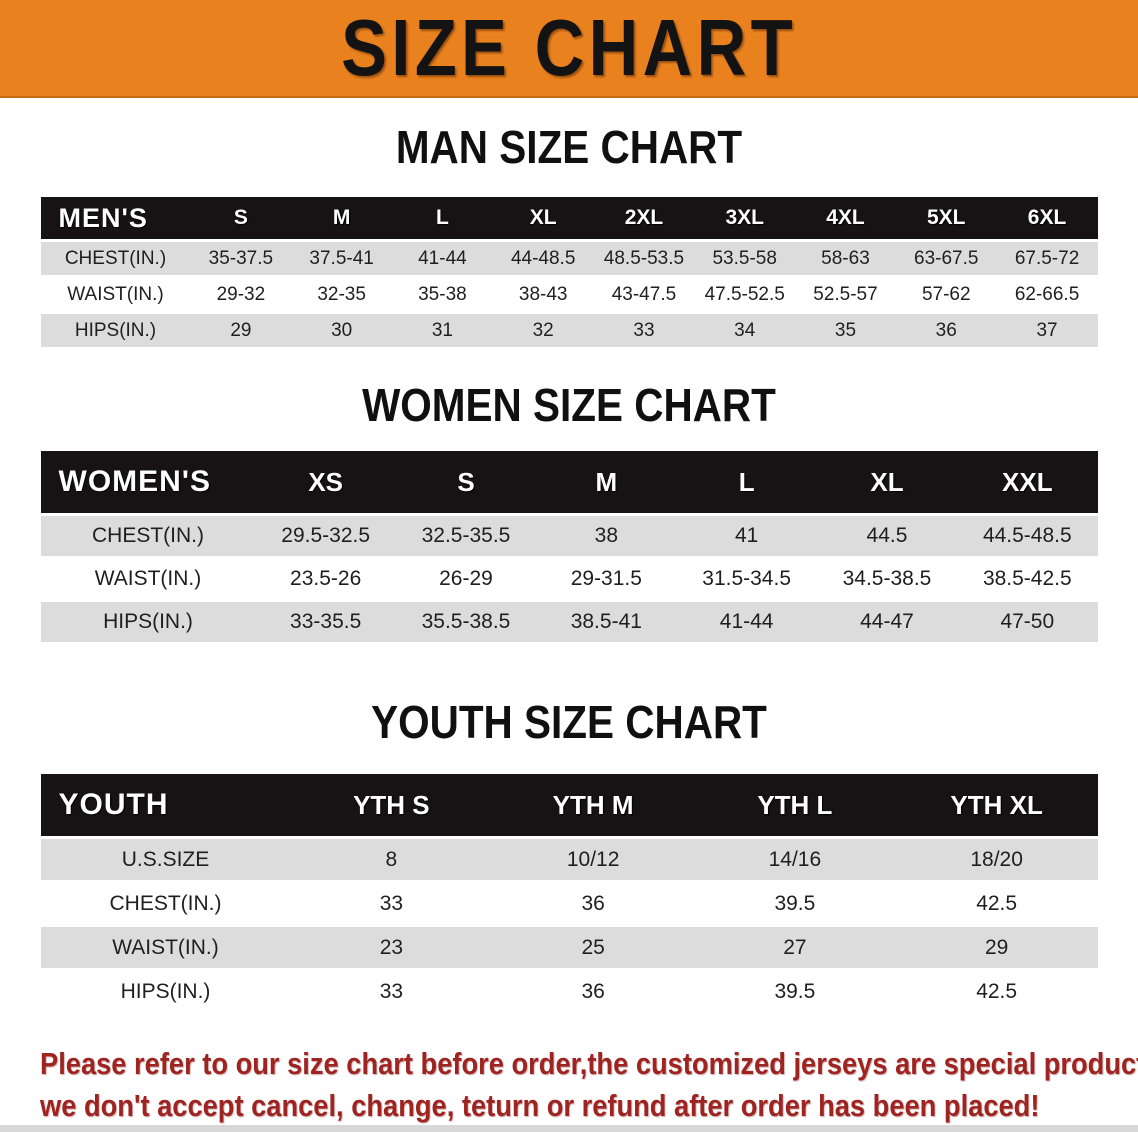  What do you see at coordinates (1027, 482) in the screenshot?
I see `womens-column-header: XXL` at bounding box center [1027, 482].